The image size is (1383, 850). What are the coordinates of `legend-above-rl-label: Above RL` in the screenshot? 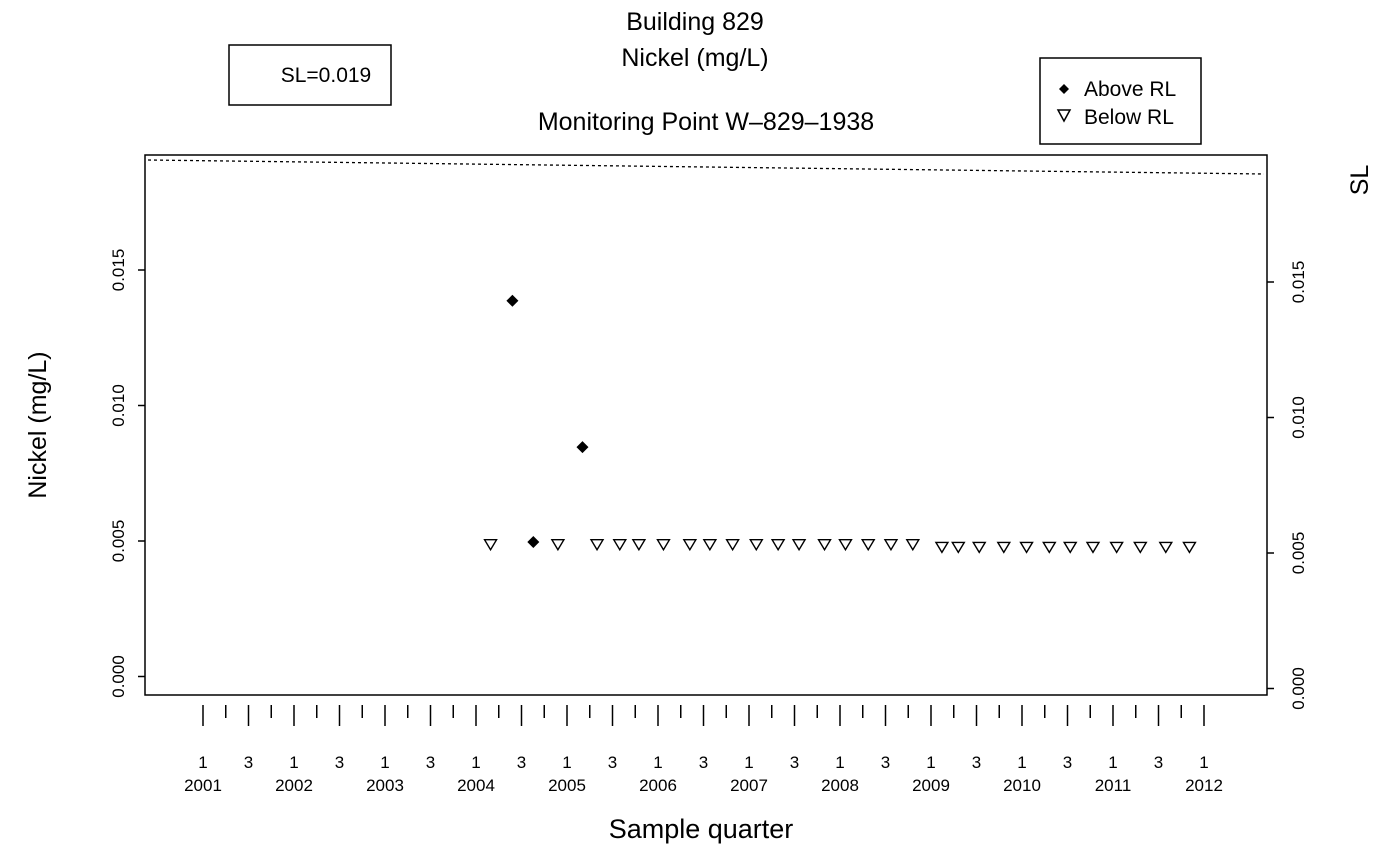 It's located at (1130, 89).